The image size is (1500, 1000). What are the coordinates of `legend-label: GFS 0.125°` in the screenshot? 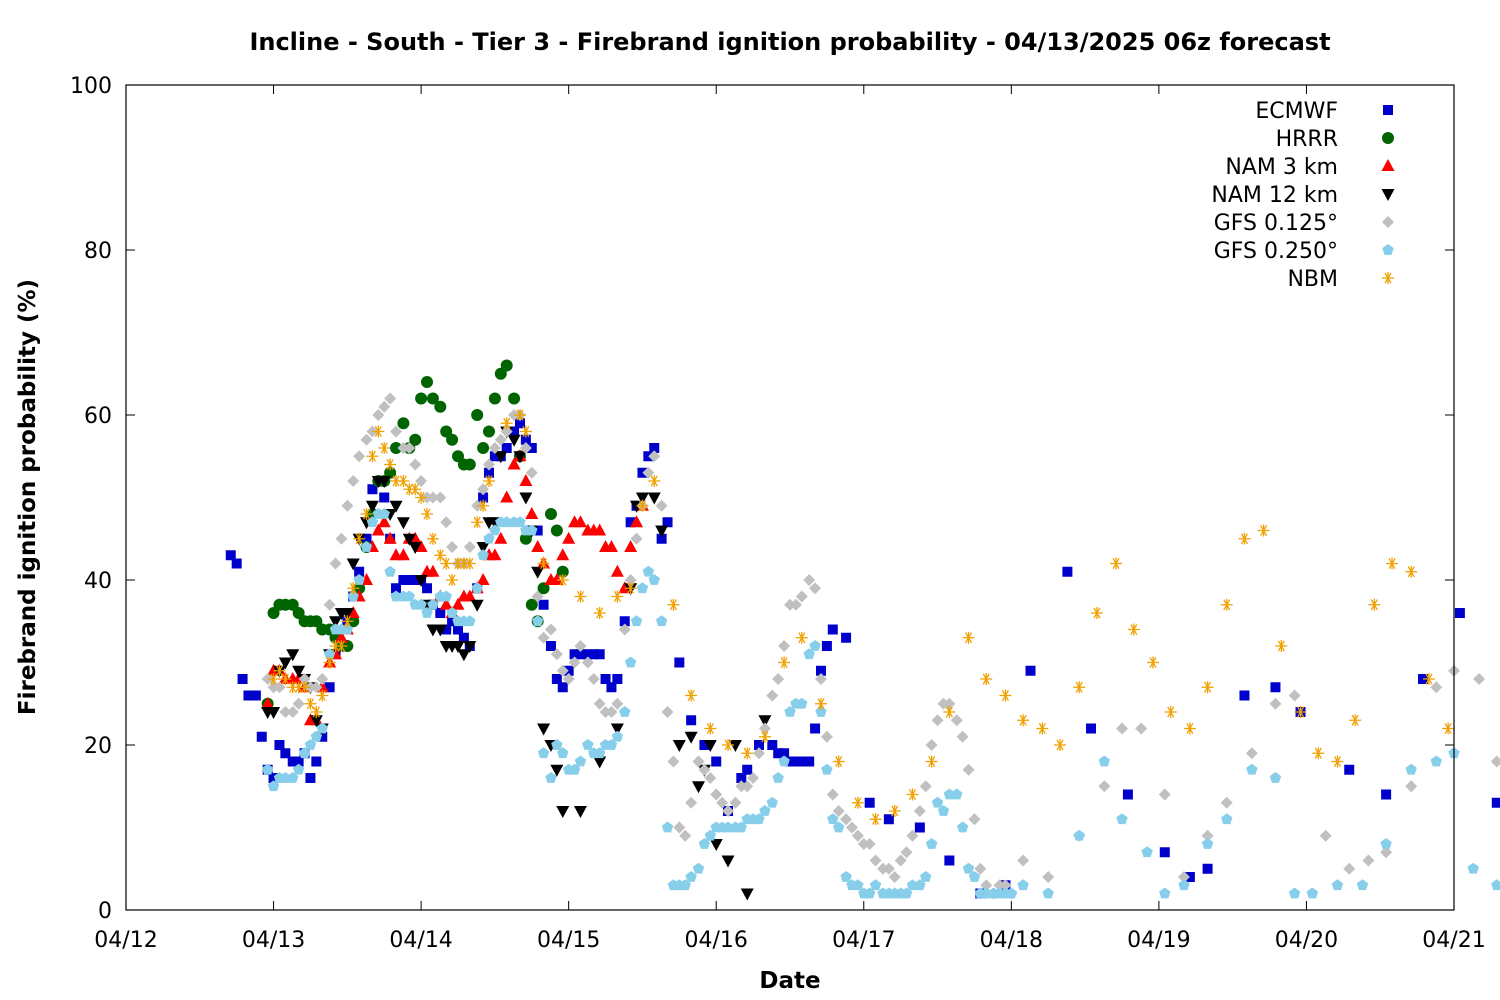 It's located at (1276, 223).